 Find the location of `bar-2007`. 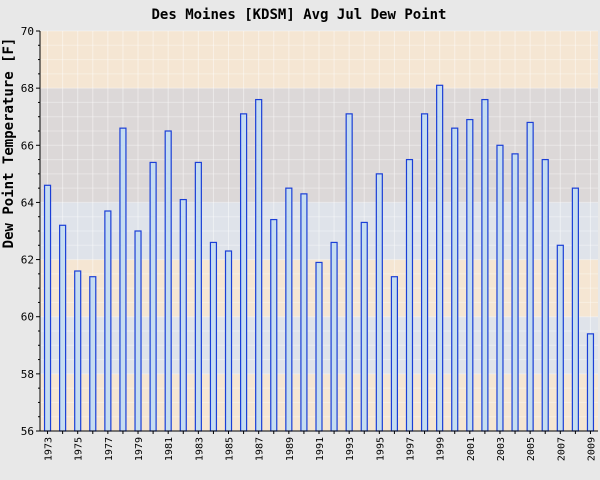

bar-2007 is located at coordinates (560, 338).